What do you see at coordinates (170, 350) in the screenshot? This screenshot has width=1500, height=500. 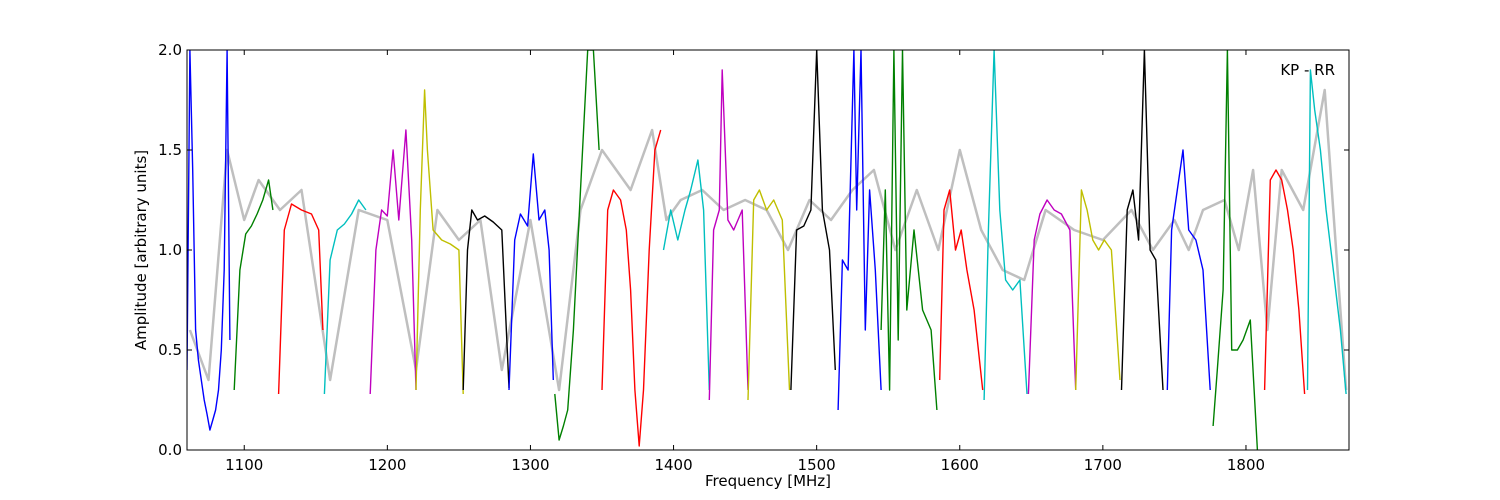 I see `y-tick-label: 0.5` at bounding box center [170, 350].